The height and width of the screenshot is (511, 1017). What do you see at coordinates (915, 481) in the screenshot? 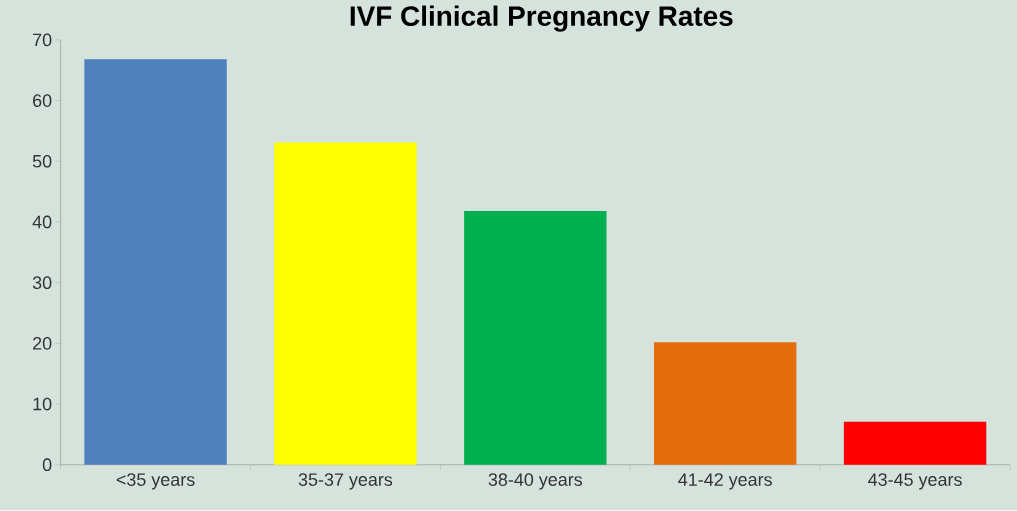
I see `x-tick-label: 43-45 years` at bounding box center [915, 481].